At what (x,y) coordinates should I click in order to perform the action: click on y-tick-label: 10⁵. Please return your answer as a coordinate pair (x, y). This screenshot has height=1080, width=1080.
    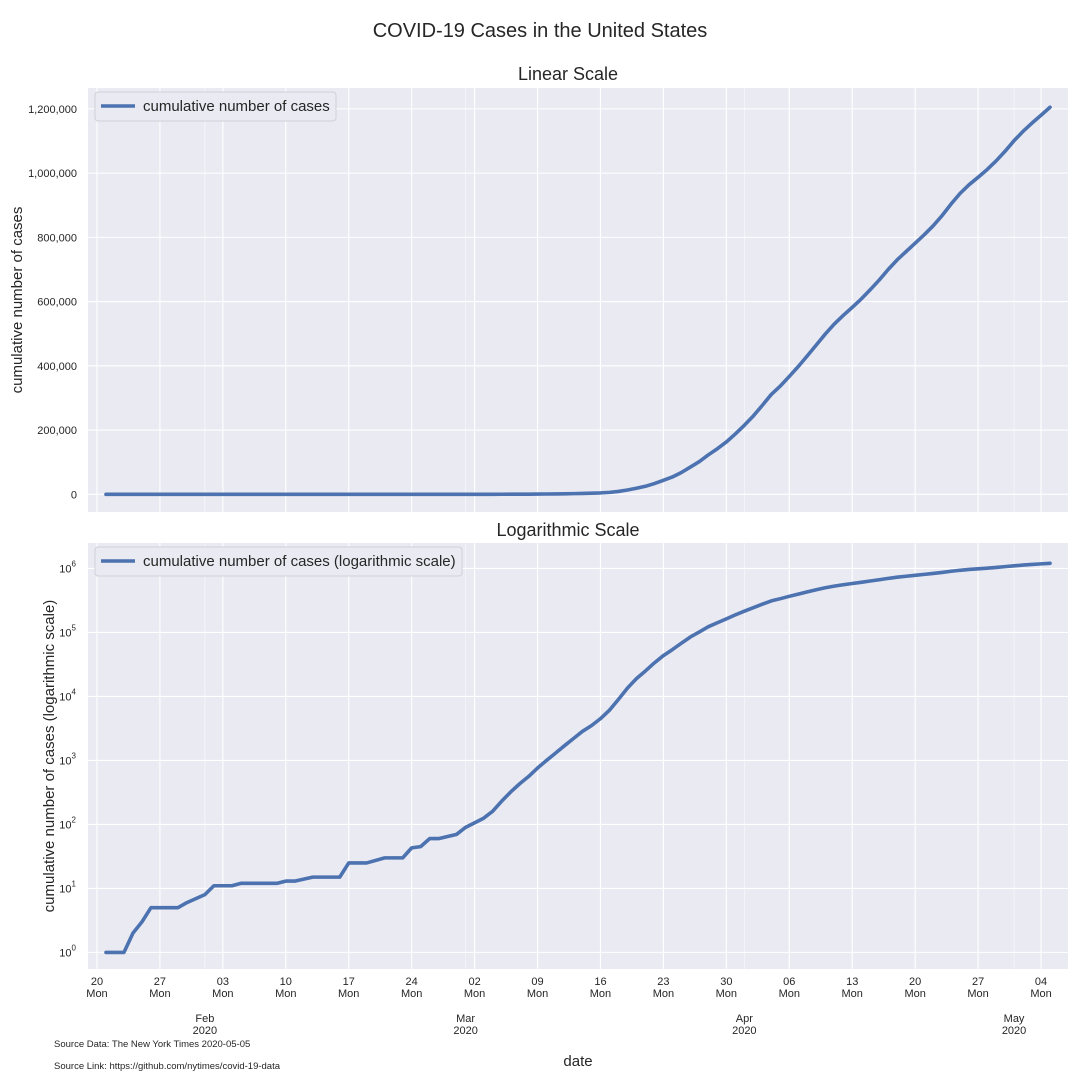
    Looking at the image, I should click on (67, 631).